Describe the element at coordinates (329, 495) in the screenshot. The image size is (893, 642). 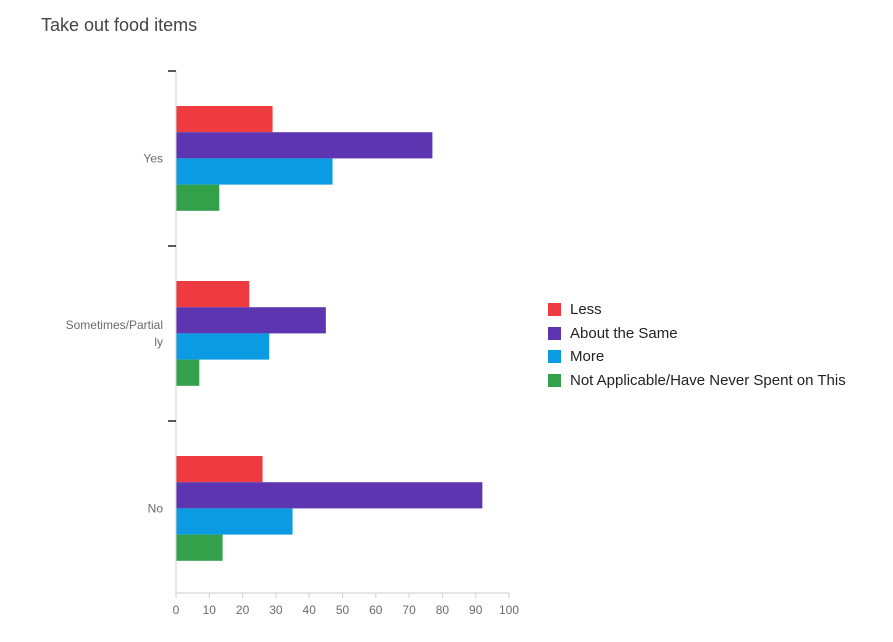
I see `bar-about-the-same-no` at that location.